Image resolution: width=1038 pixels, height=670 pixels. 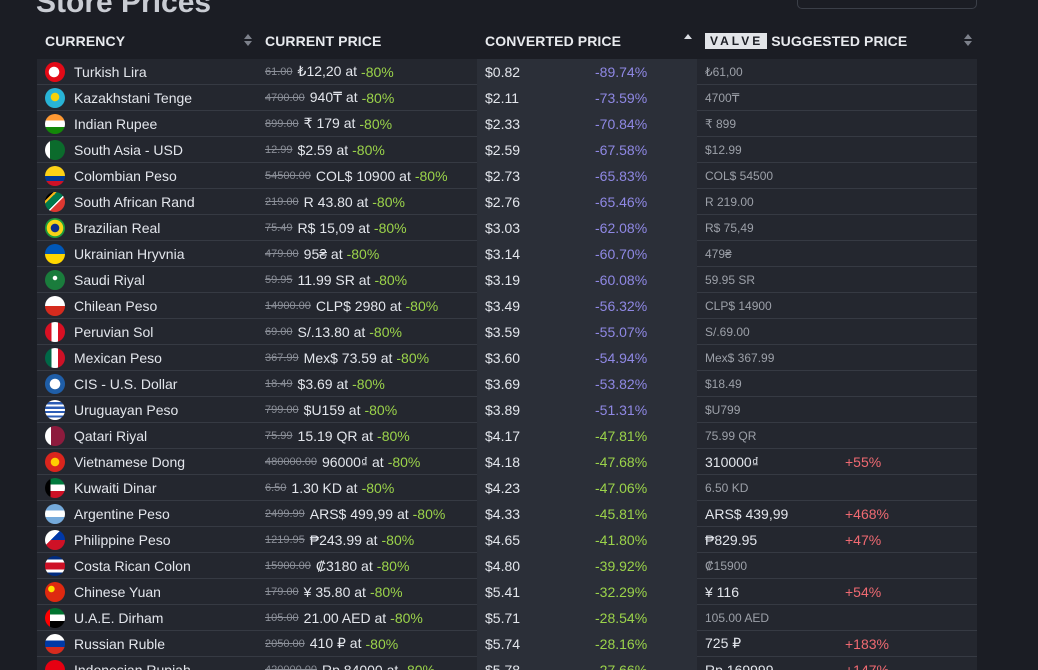 What do you see at coordinates (367, 228) in the screenshot?
I see `current-price-cell: 75.49 R$ 15,09 at -80%` at bounding box center [367, 228].